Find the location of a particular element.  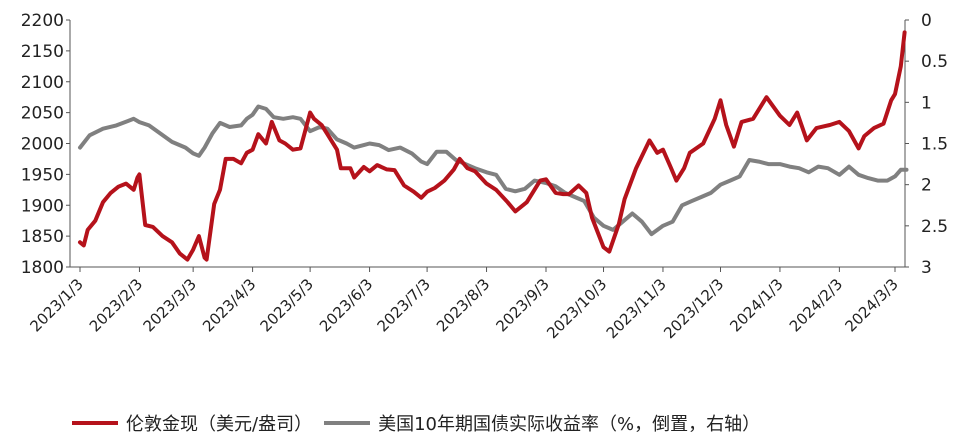

x-tick-label: 2023/2/3 is located at coordinates (116, 305).